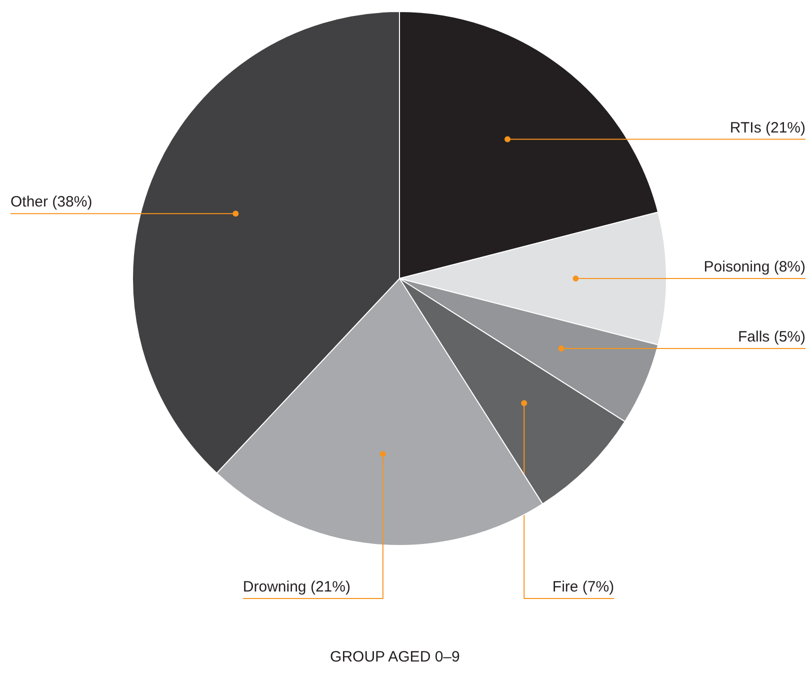 This screenshot has width=810, height=698. I want to click on slice-label: Drowning (21%), so click(296, 587).